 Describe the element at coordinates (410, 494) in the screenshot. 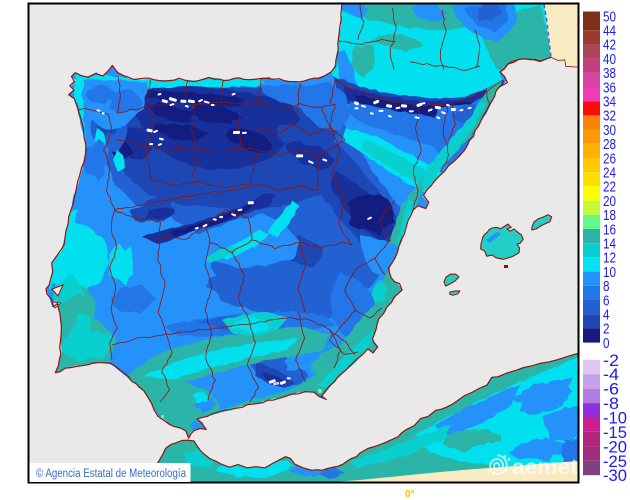

I see `svg-text: 0°` at that location.